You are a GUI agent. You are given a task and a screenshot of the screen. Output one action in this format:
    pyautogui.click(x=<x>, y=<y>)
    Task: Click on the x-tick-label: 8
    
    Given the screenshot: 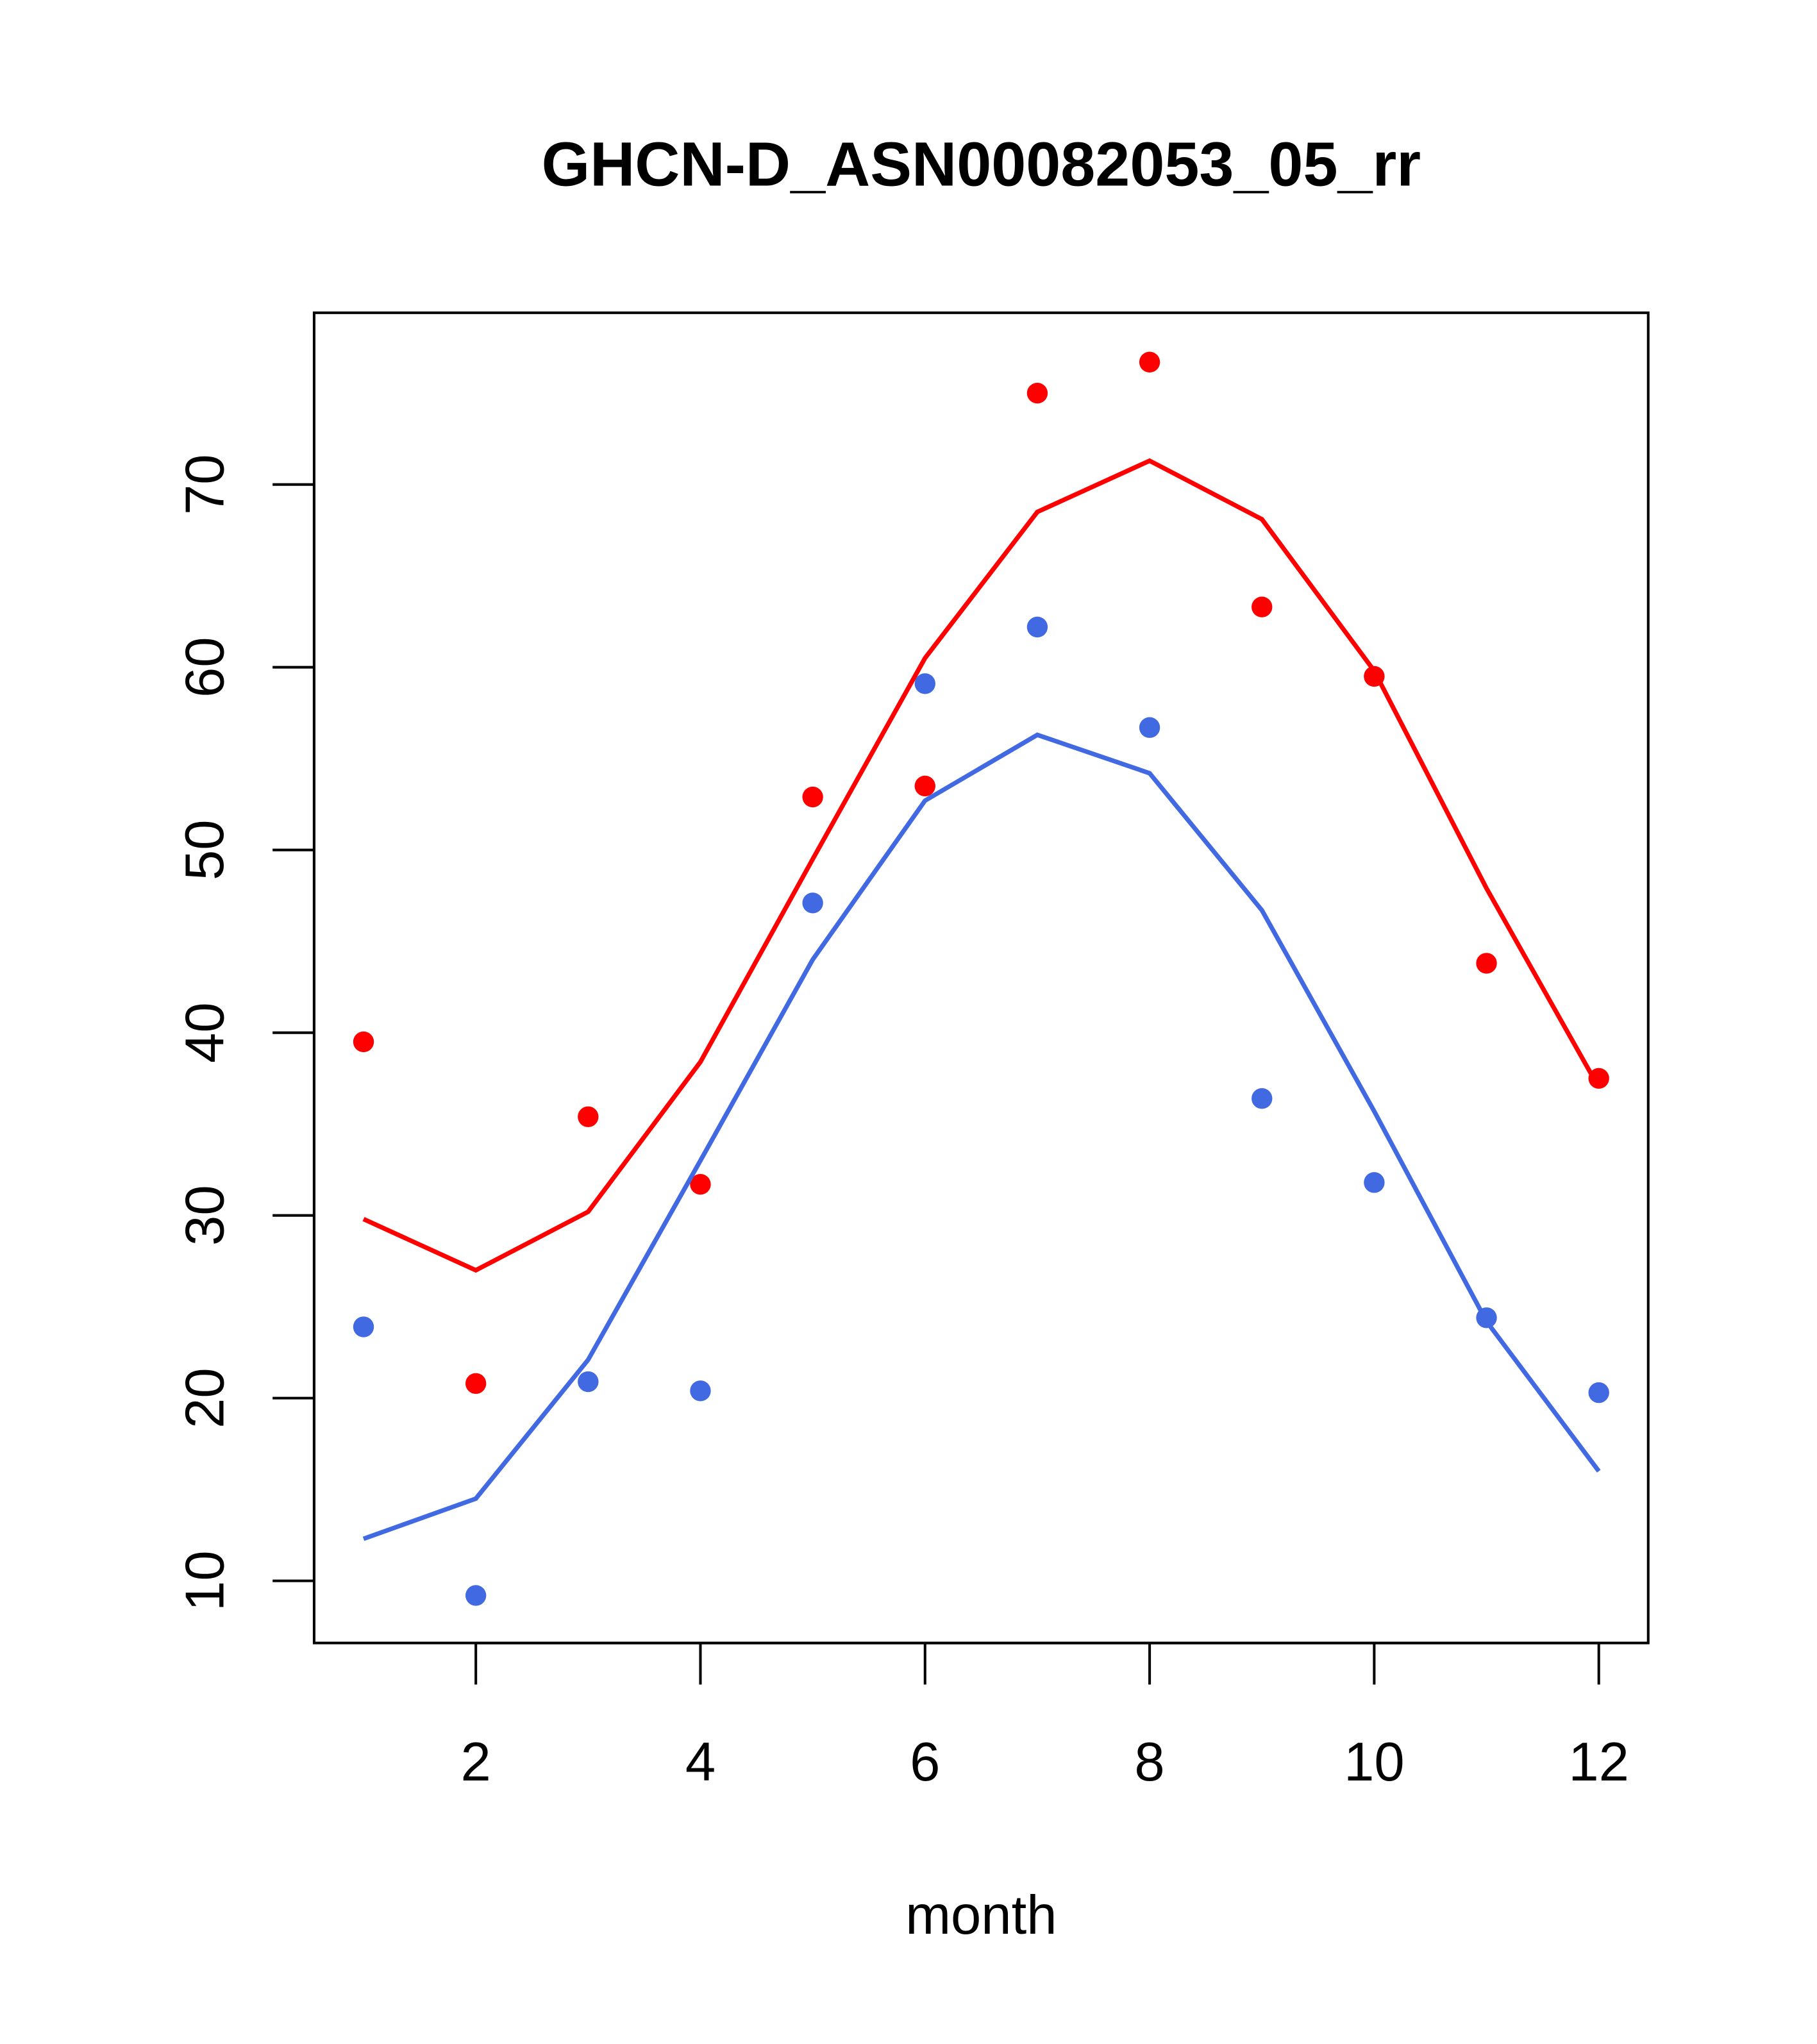 What is the action you would take?
    pyautogui.click(x=1149, y=1763)
    